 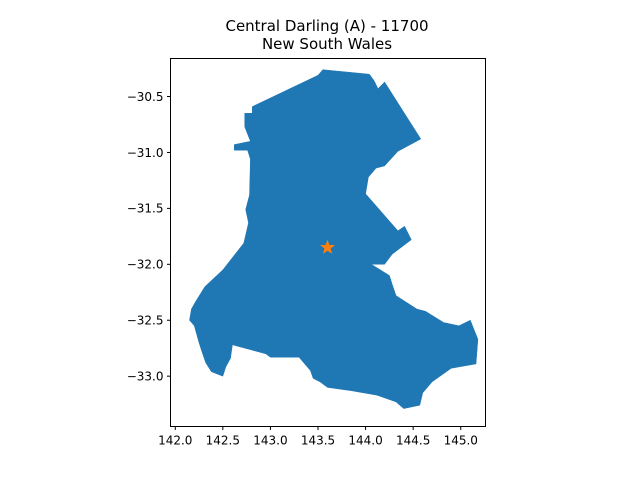 I want to click on title-line-1: Central Darling (A) - 11700, so click(x=326, y=26).